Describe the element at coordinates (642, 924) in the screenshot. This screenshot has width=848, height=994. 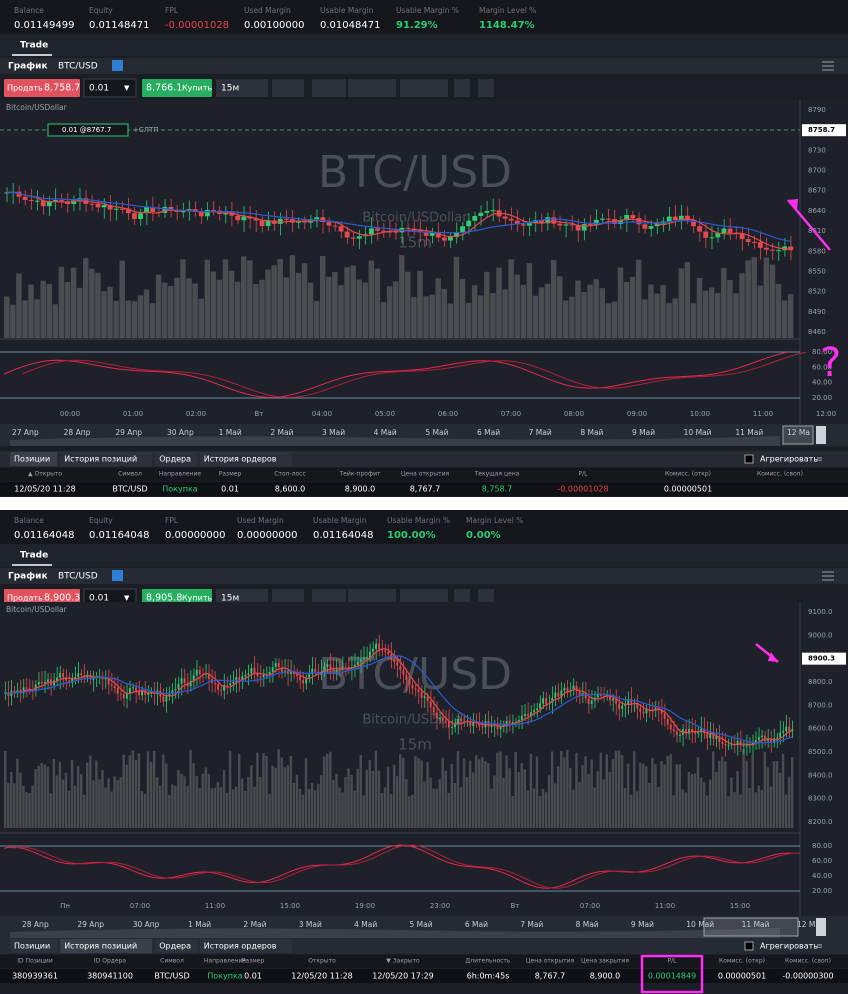
I see `date-label: 9 Май` at that location.